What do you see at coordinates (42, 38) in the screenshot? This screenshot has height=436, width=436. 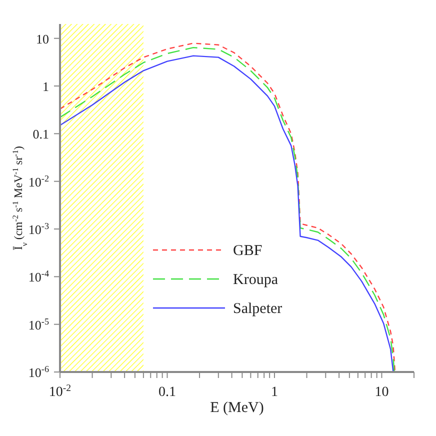 I see `y-tick-label: 10` at bounding box center [42, 38].